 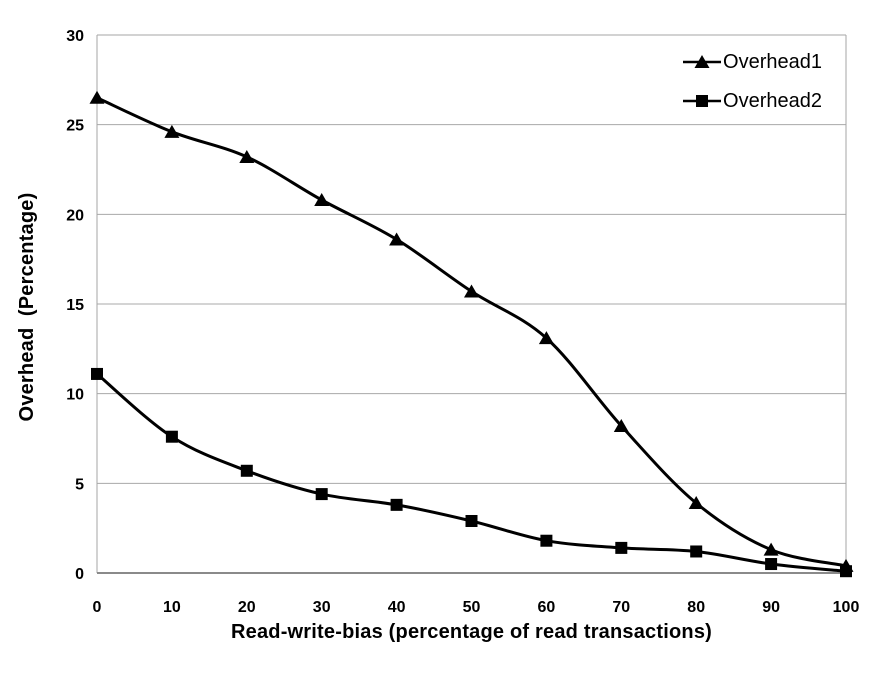 What do you see at coordinates (97, 607) in the screenshot?
I see `x-tick-label-0: 0` at bounding box center [97, 607].